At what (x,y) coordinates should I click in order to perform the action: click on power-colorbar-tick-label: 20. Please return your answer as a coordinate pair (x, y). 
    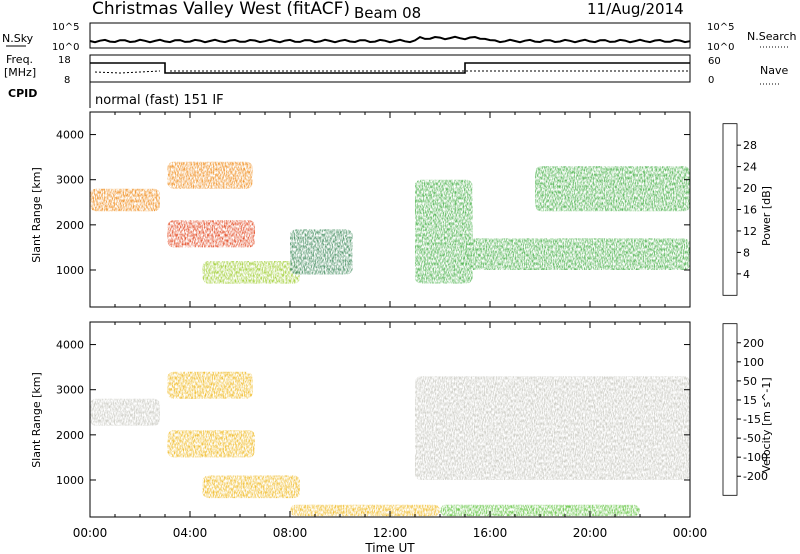
    Looking at the image, I should click on (750, 188).